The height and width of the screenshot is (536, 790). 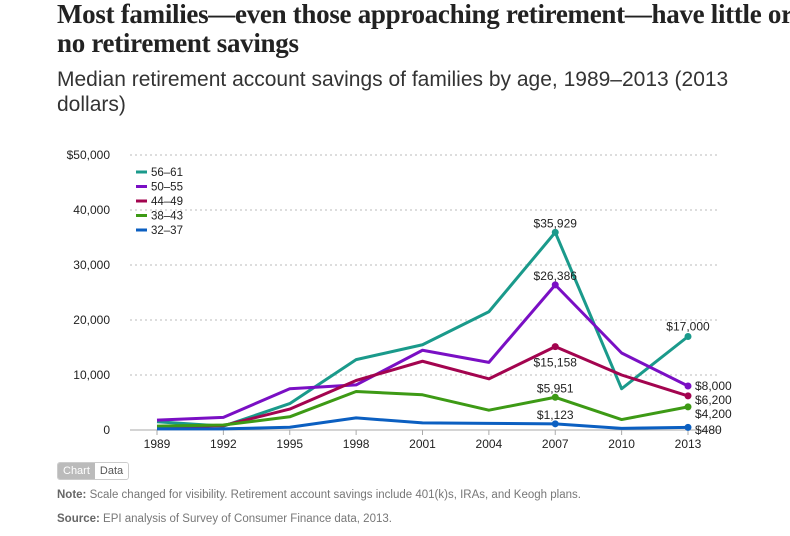 I want to click on series-line-44–49, so click(x=422, y=387).